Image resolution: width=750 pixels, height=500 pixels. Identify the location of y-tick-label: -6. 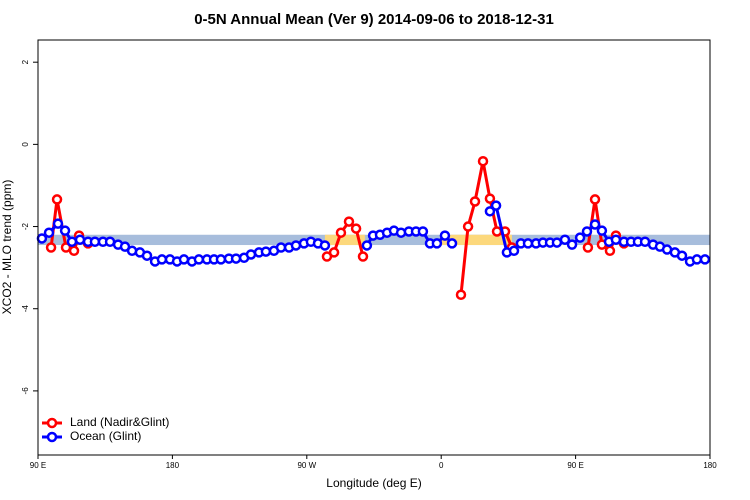
(25, 391).